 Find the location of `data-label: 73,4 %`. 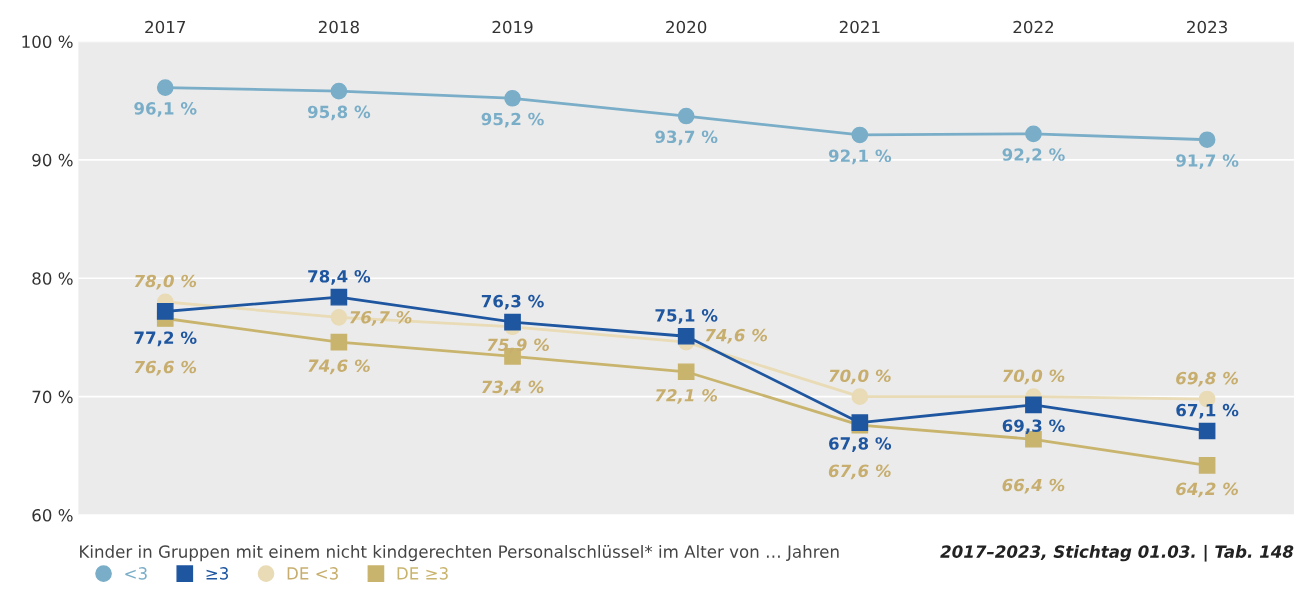

data-label: 73,4 % is located at coordinates (513, 388).